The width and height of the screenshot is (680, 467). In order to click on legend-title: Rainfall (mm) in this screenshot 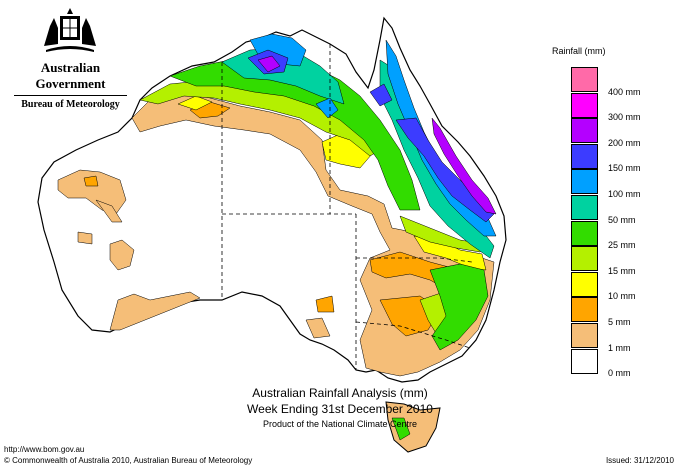, I will do `click(579, 51)`.